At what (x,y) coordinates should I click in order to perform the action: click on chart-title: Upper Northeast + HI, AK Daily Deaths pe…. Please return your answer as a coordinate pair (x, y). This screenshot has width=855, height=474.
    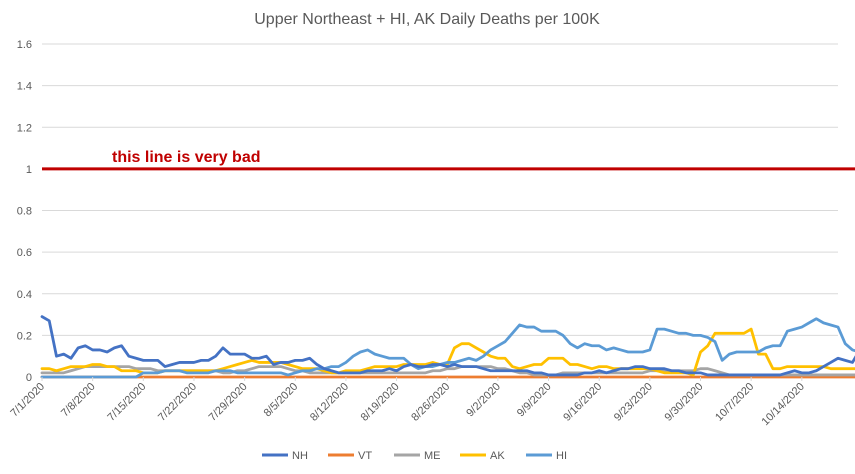
    Looking at the image, I should click on (427, 19).